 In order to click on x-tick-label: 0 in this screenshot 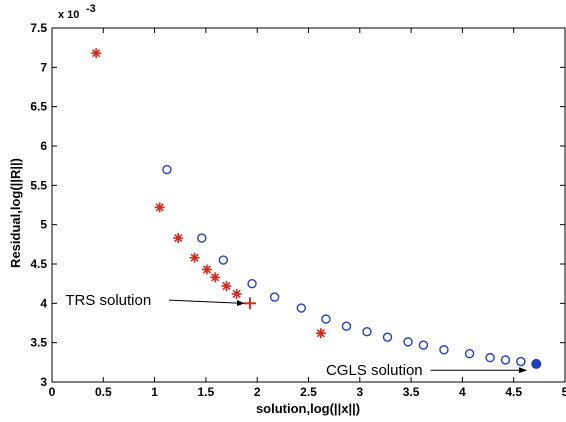, I will do `click(52, 392)`.